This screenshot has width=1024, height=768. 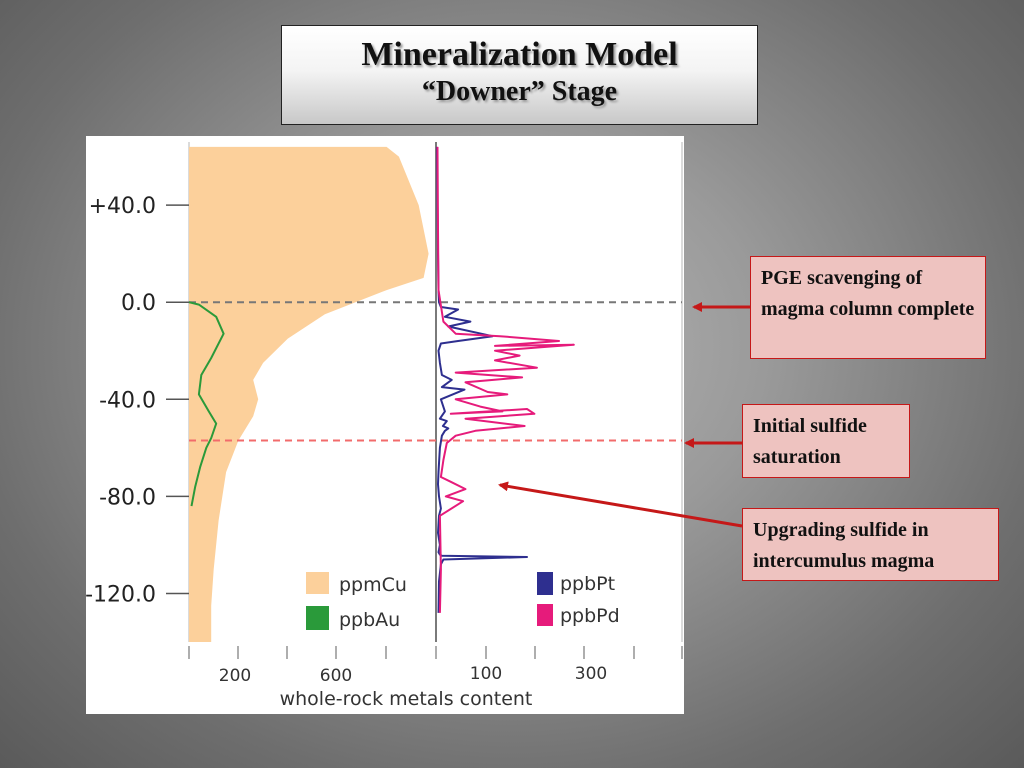 I want to click on x-axis-title: whole-rock metals content, so click(x=406, y=699).